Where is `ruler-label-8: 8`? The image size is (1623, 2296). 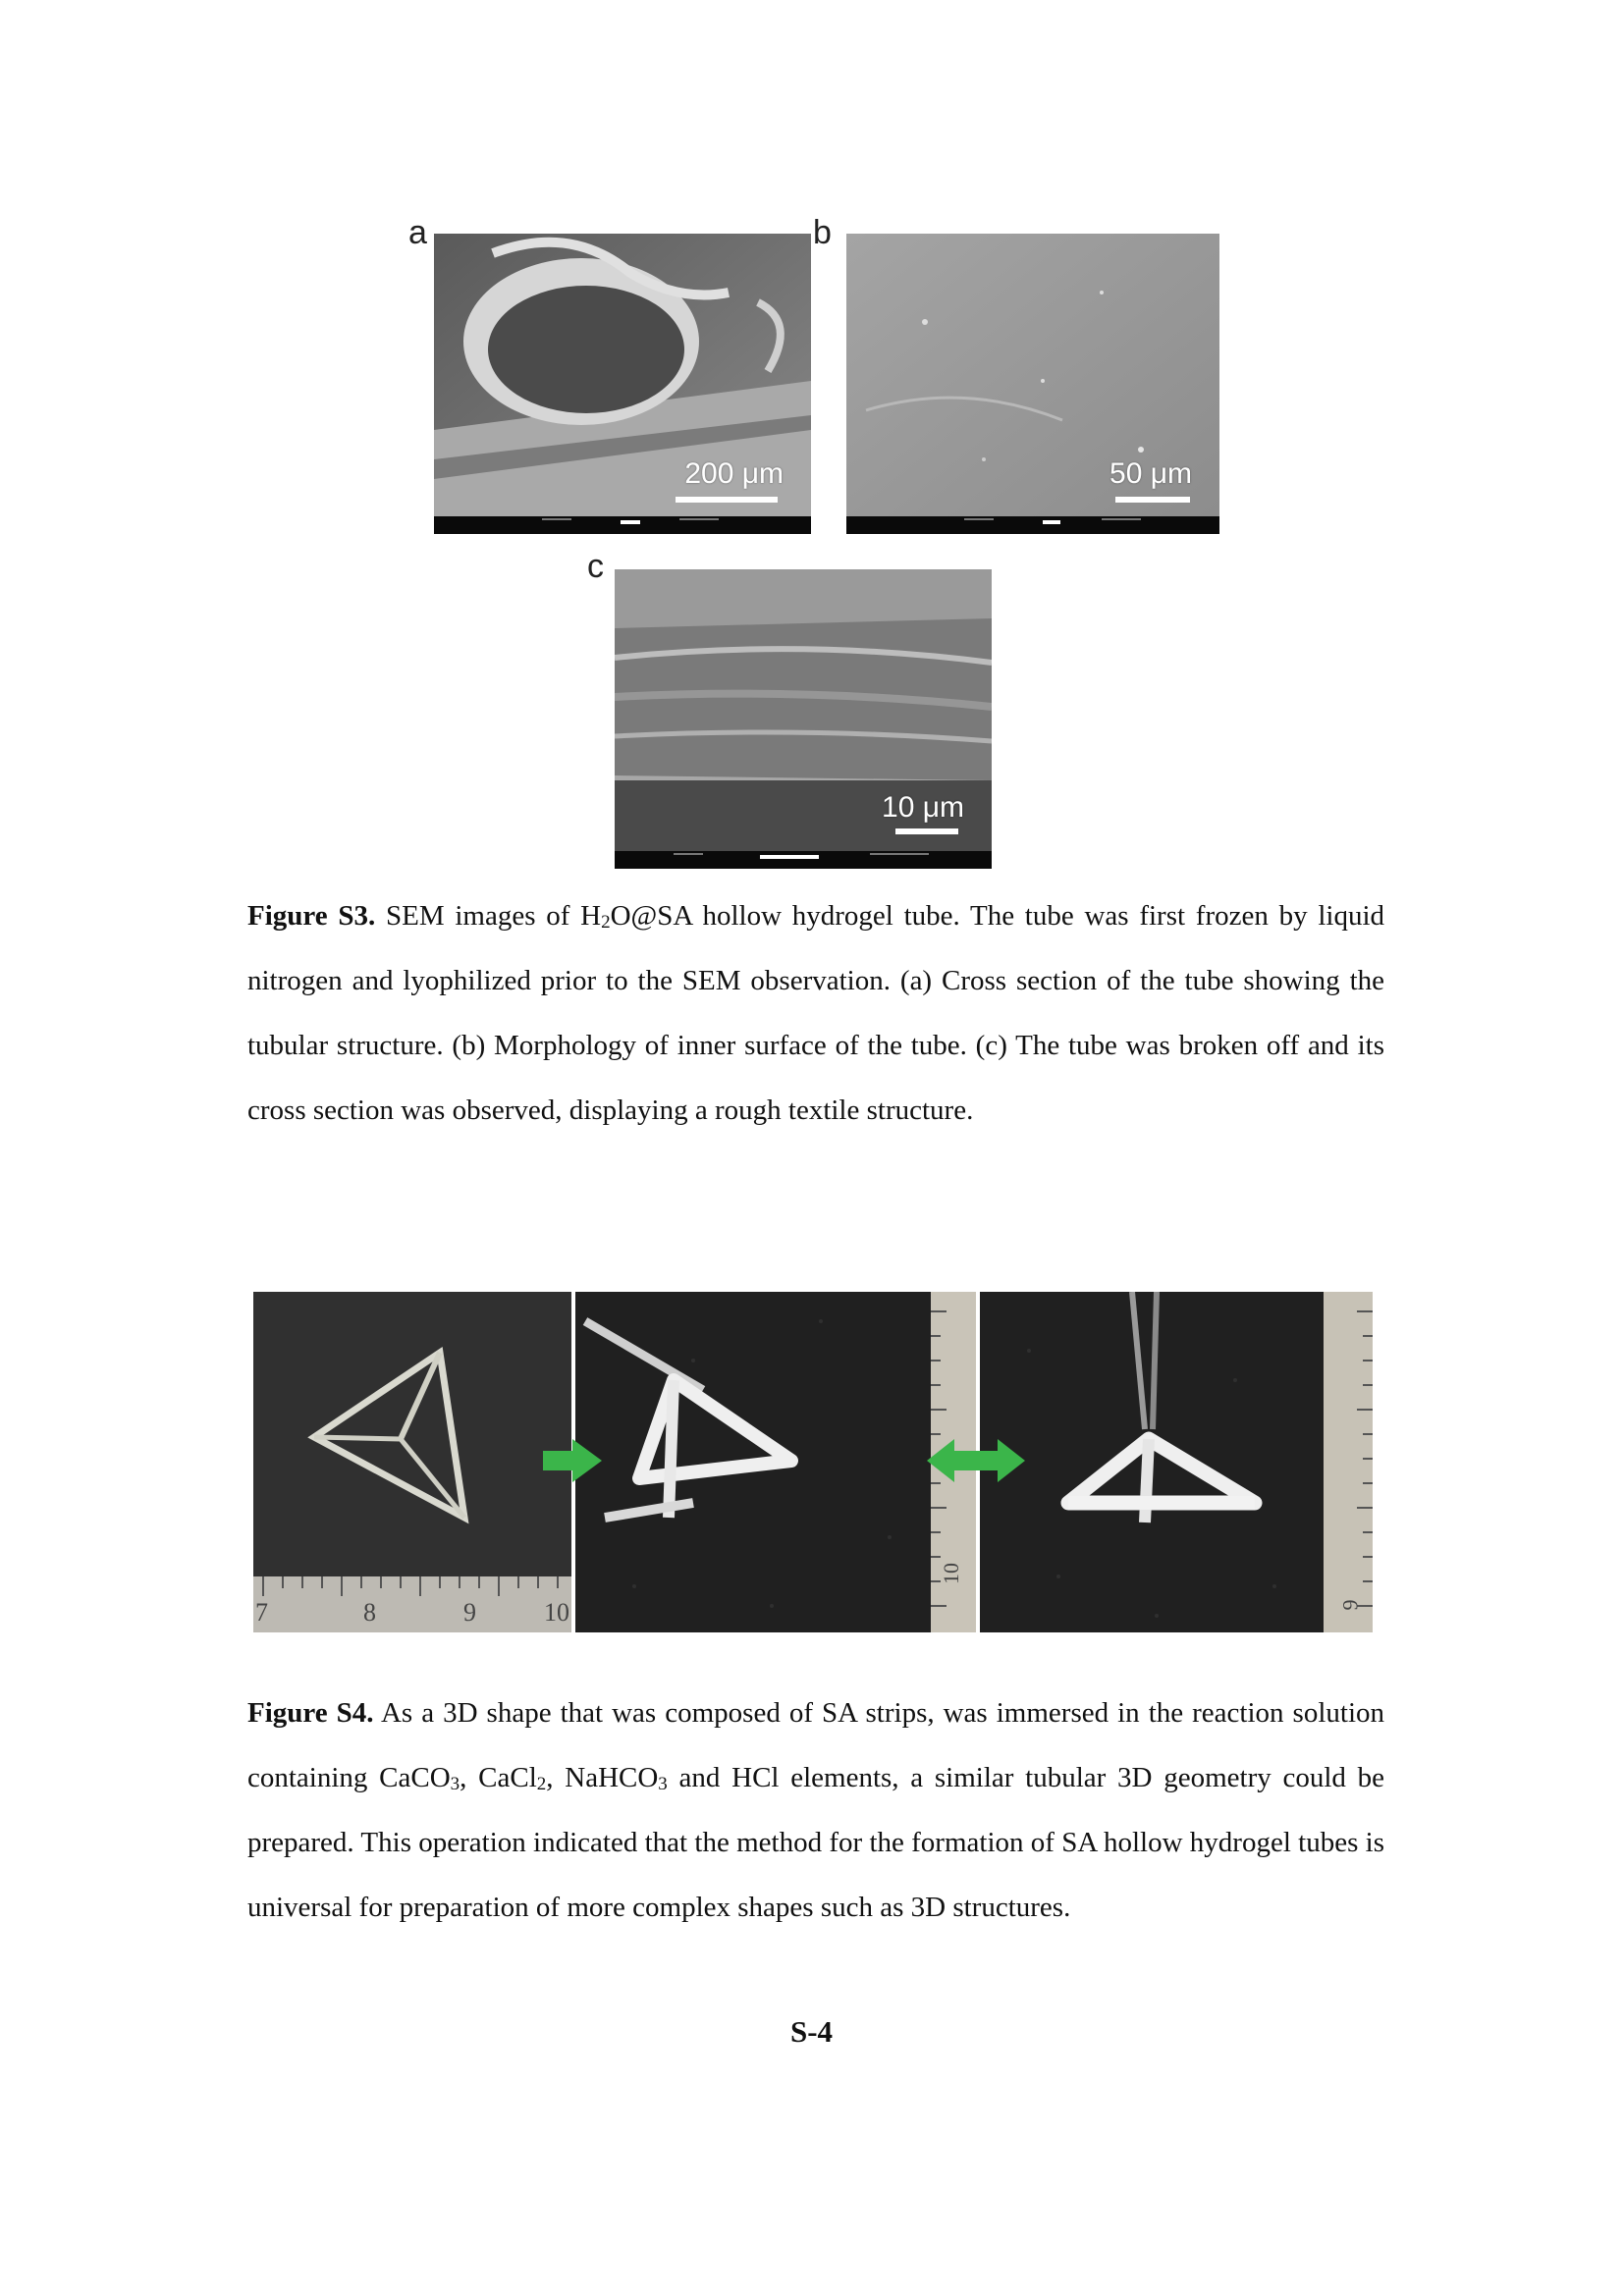
ruler-label-8: 8 is located at coordinates (369, 1612).